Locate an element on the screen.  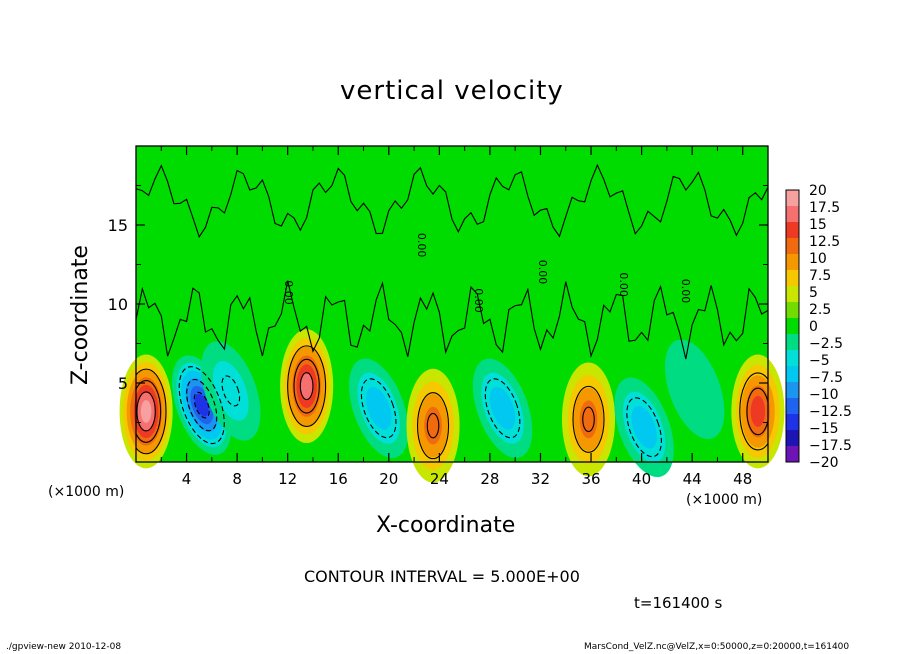
colorbar-label: −2.5 is located at coordinates (826, 344).